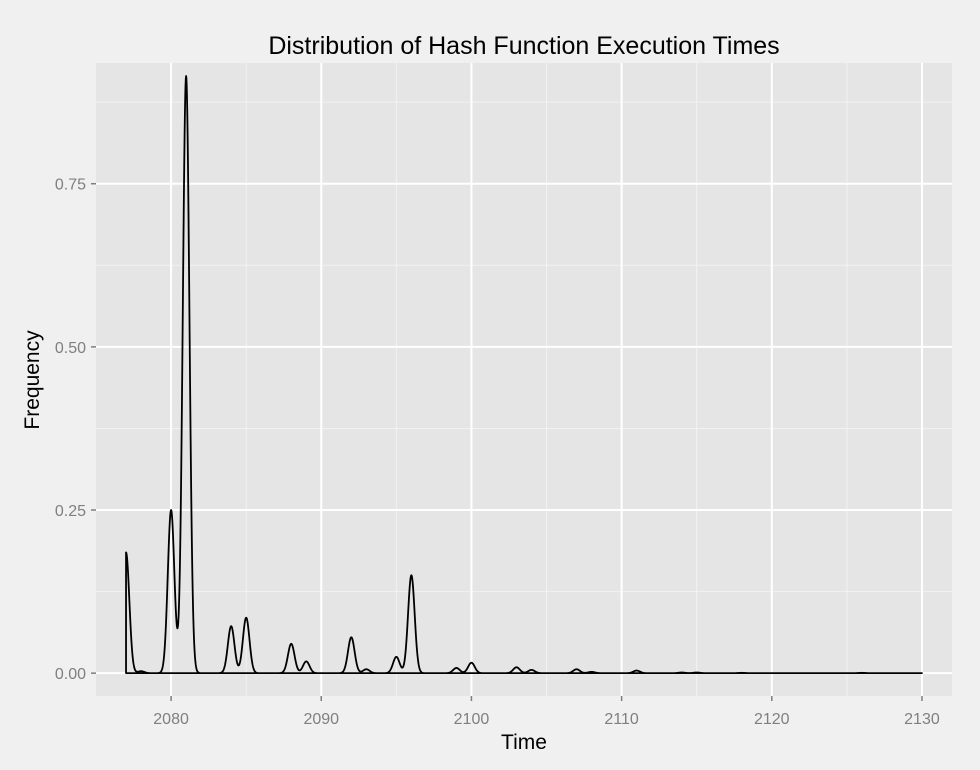 Image resolution: width=980 pixels, height=770 pixels. What do you see at coordinates (922, 719) in the screenshot?
I see `x-tick-label: 2130` at bounding box center [922, 719].